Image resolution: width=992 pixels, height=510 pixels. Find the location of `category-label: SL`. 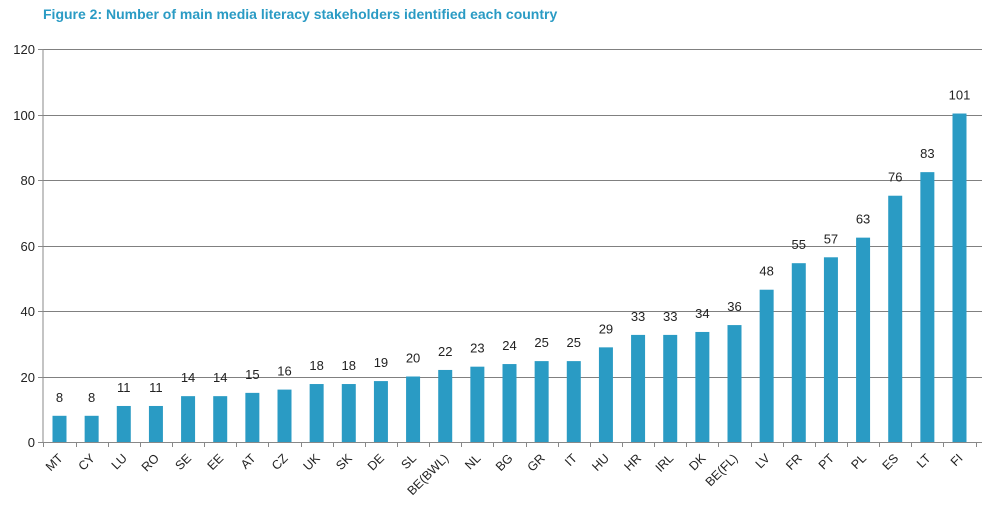

category-label: SL is located at coordinates (408, 461).